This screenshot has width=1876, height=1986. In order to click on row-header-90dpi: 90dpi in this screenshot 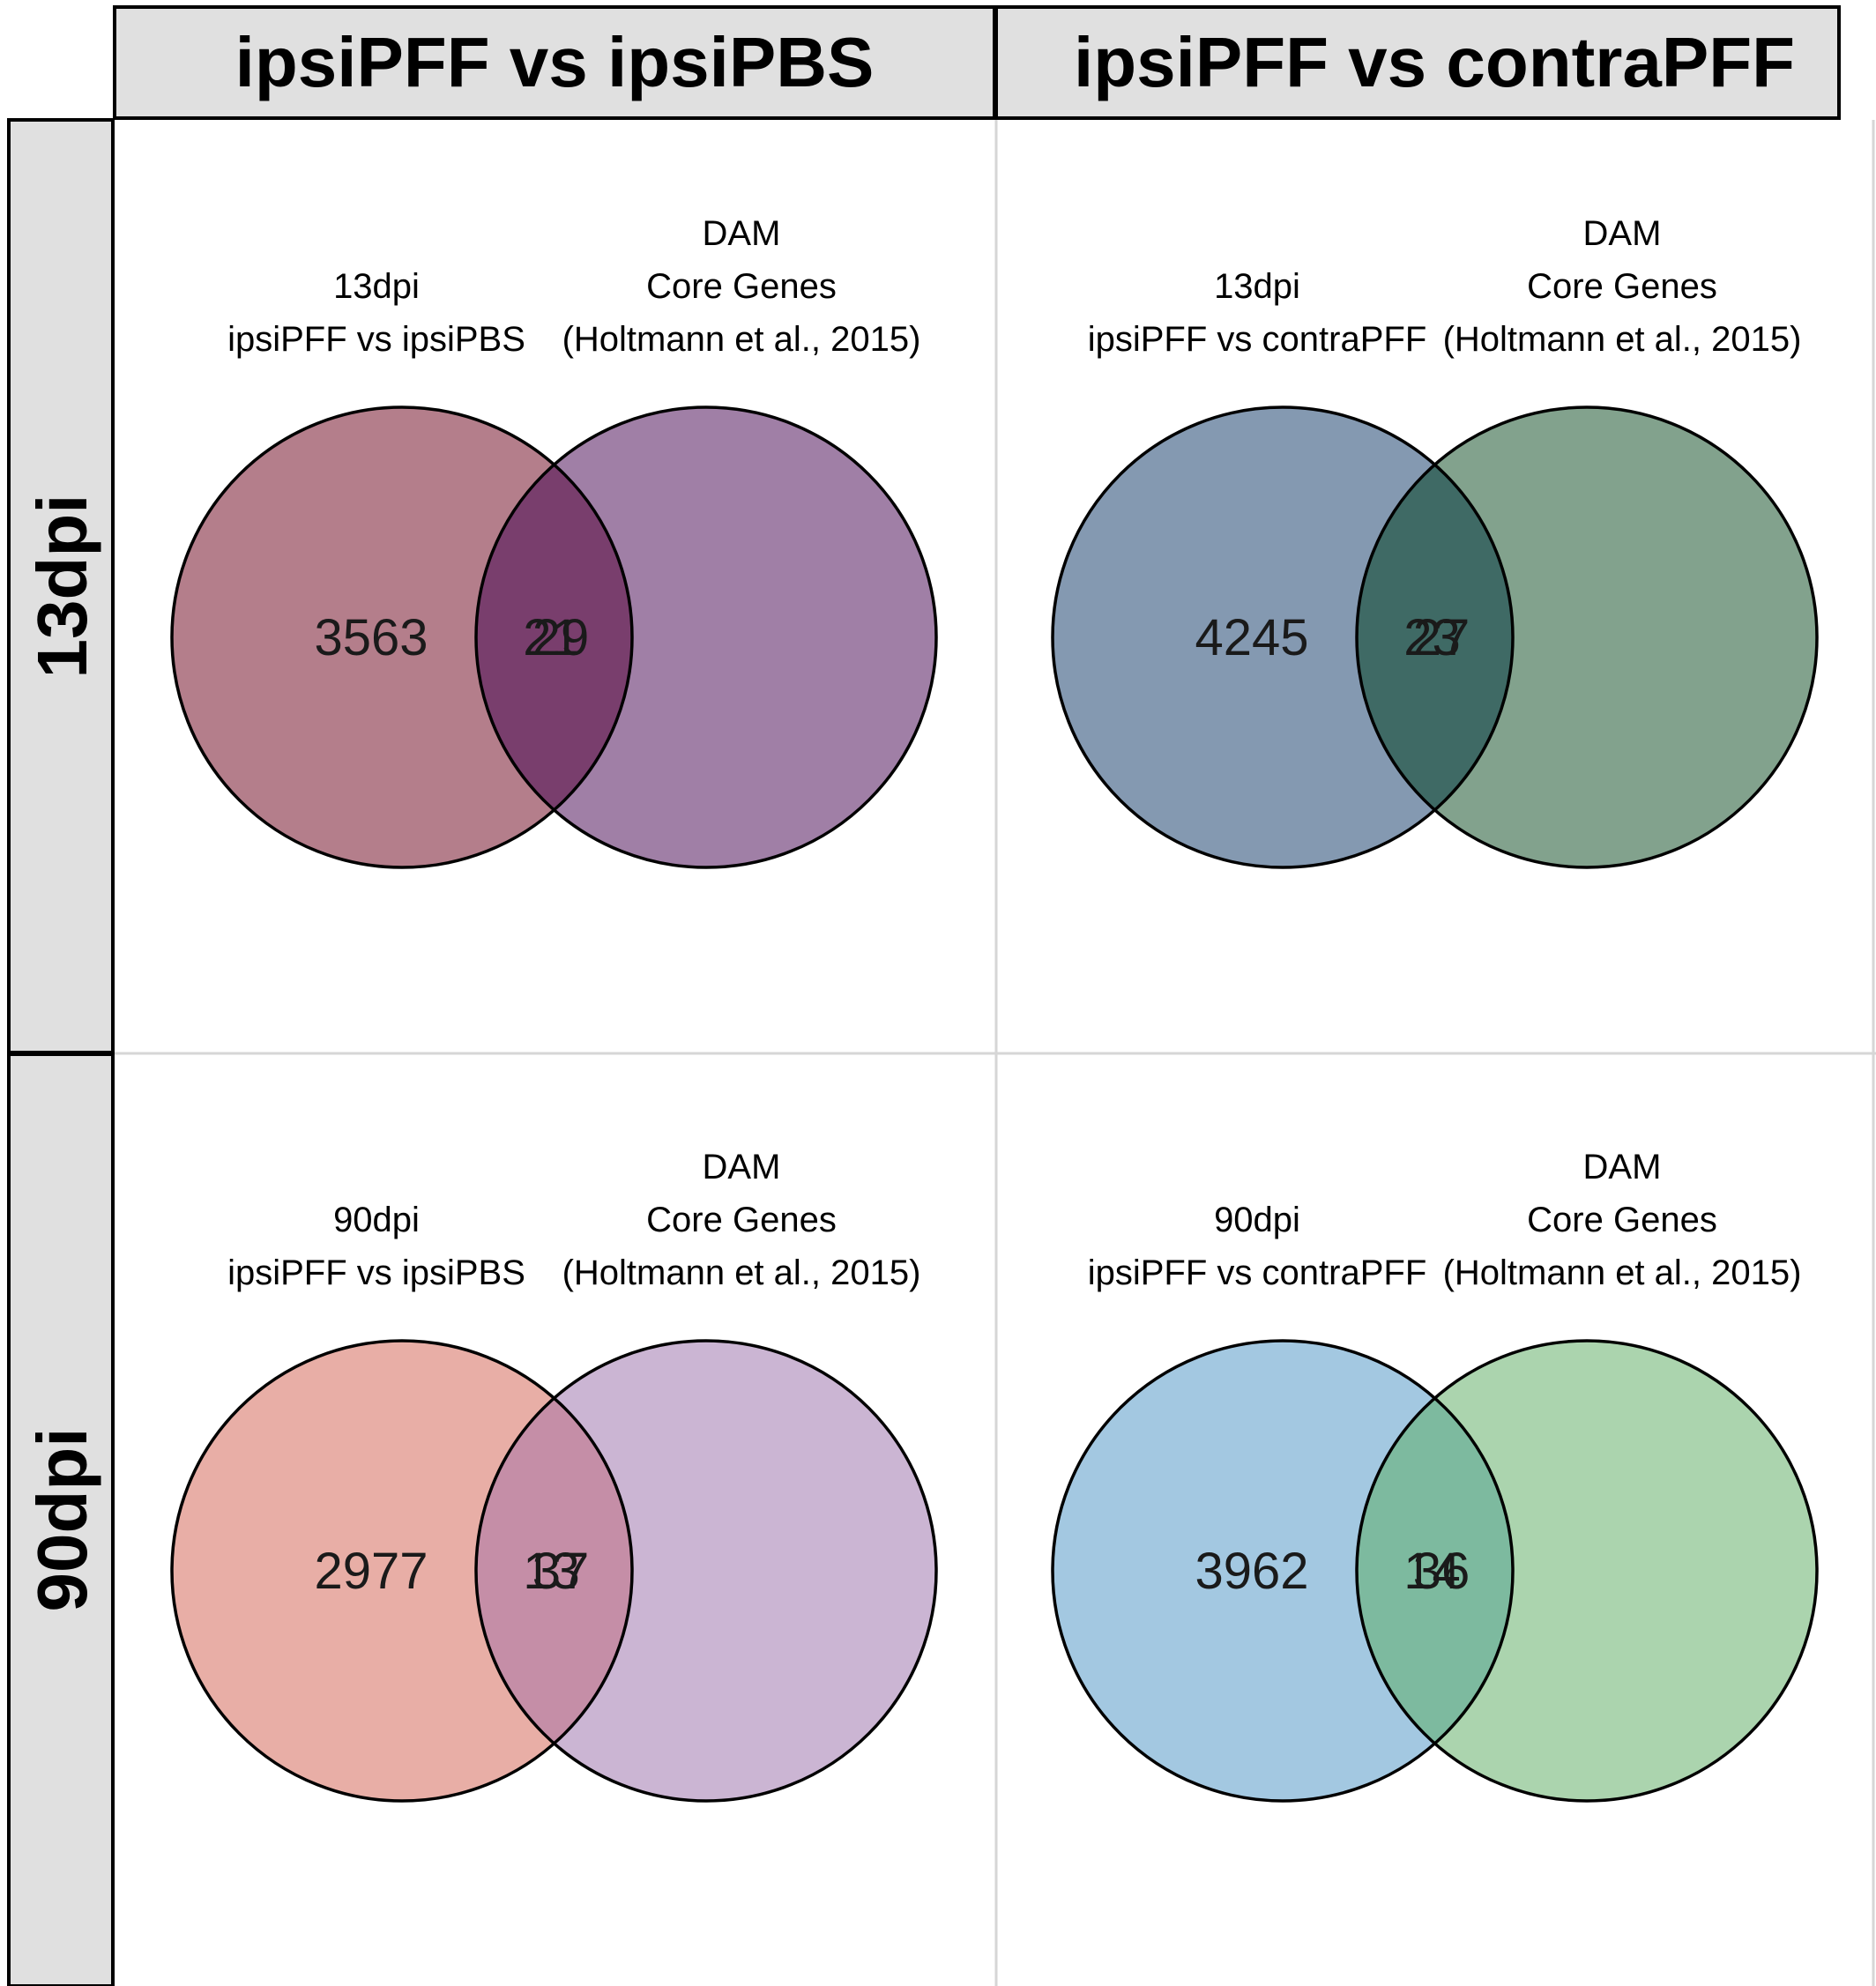, I will do `click(62, 1520)`.